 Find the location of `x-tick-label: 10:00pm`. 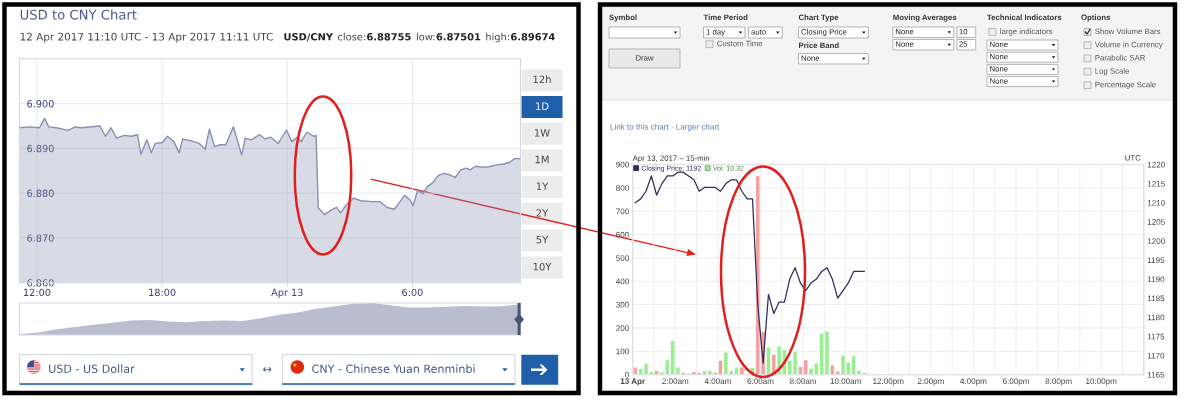

x-tick-label: 10:00pm is located at coordinates (1101, 382).